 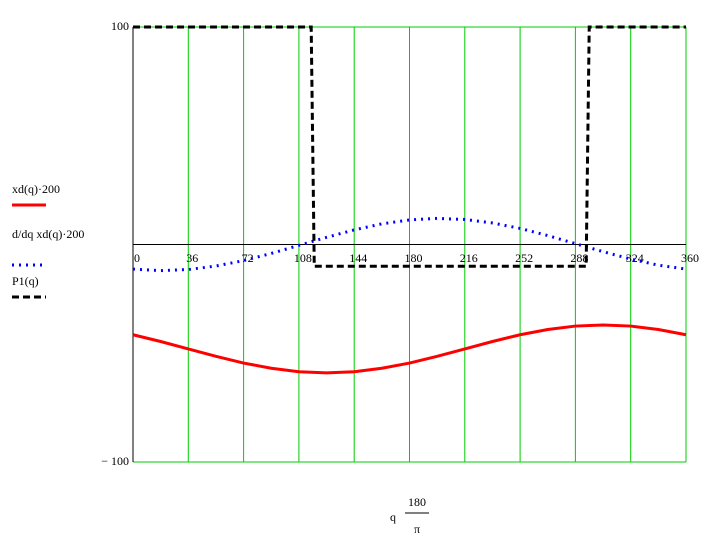 What do you see at coordinates (36, 189) in the screenshot?
I see `legend-label: xd(q)·200` at bounding box center [36, 189].